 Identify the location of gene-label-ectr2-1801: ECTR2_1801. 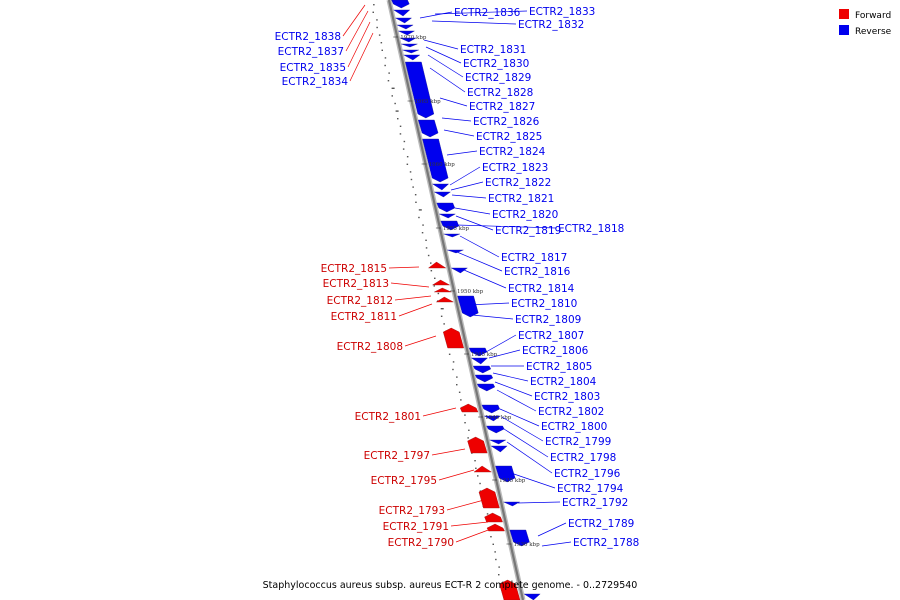
(388, 417).